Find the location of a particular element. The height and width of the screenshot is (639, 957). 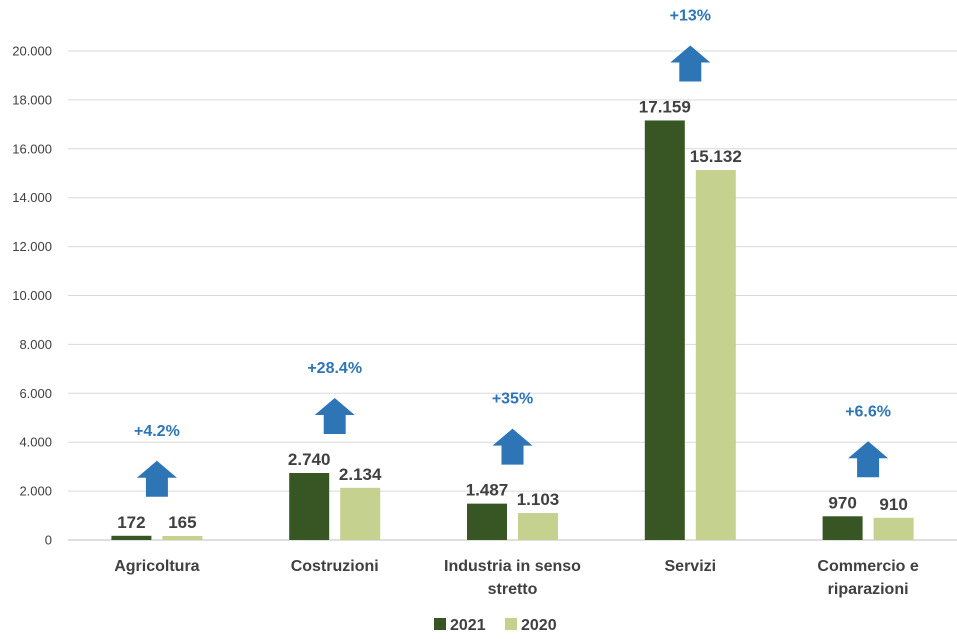

data-label-2021: 172 is located at coordinates (131, 522).